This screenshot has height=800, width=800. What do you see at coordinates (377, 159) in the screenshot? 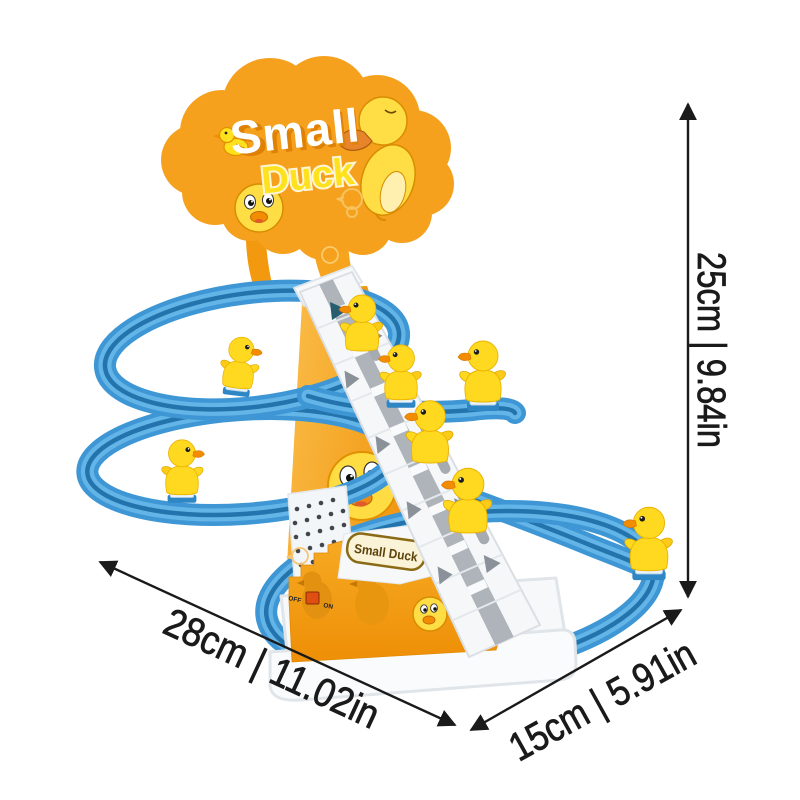
I see `big-duck-icon` at bounding box center [377, 159].